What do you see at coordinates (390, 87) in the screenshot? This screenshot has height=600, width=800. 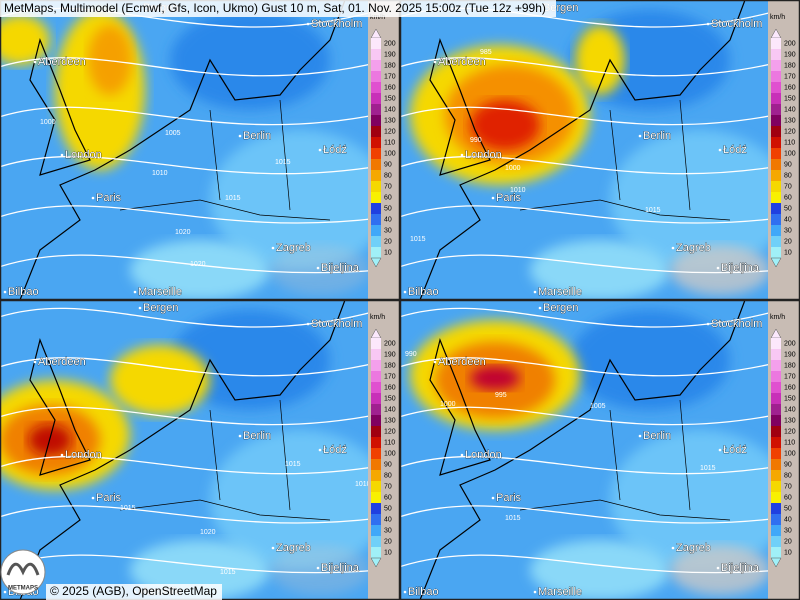 I see `colorbar-label: 160` at bounding box center [390, 87].